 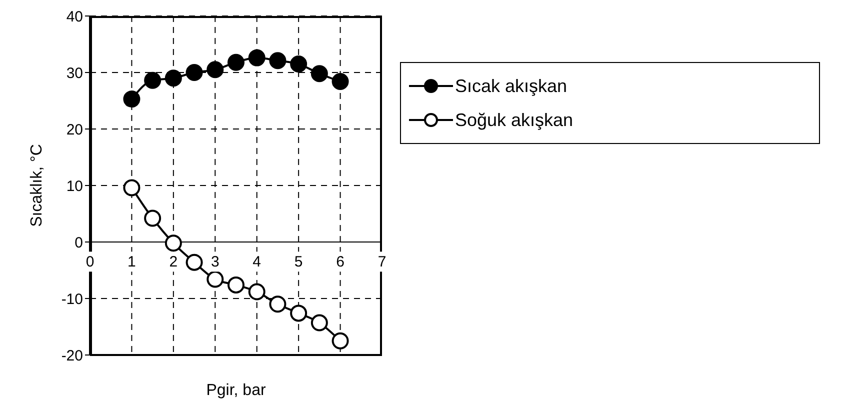 What do you see at coordinates (236, 391) in the screenshot?
I see `x-axis-title: Pgir, bar` at bounding box center [236, 391].